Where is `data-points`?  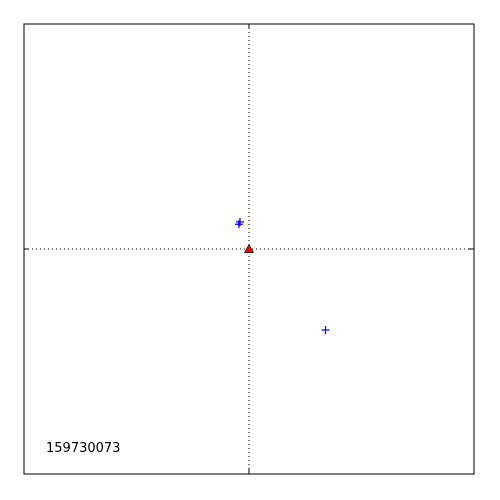 data-points is located at coordinates (282, 276).